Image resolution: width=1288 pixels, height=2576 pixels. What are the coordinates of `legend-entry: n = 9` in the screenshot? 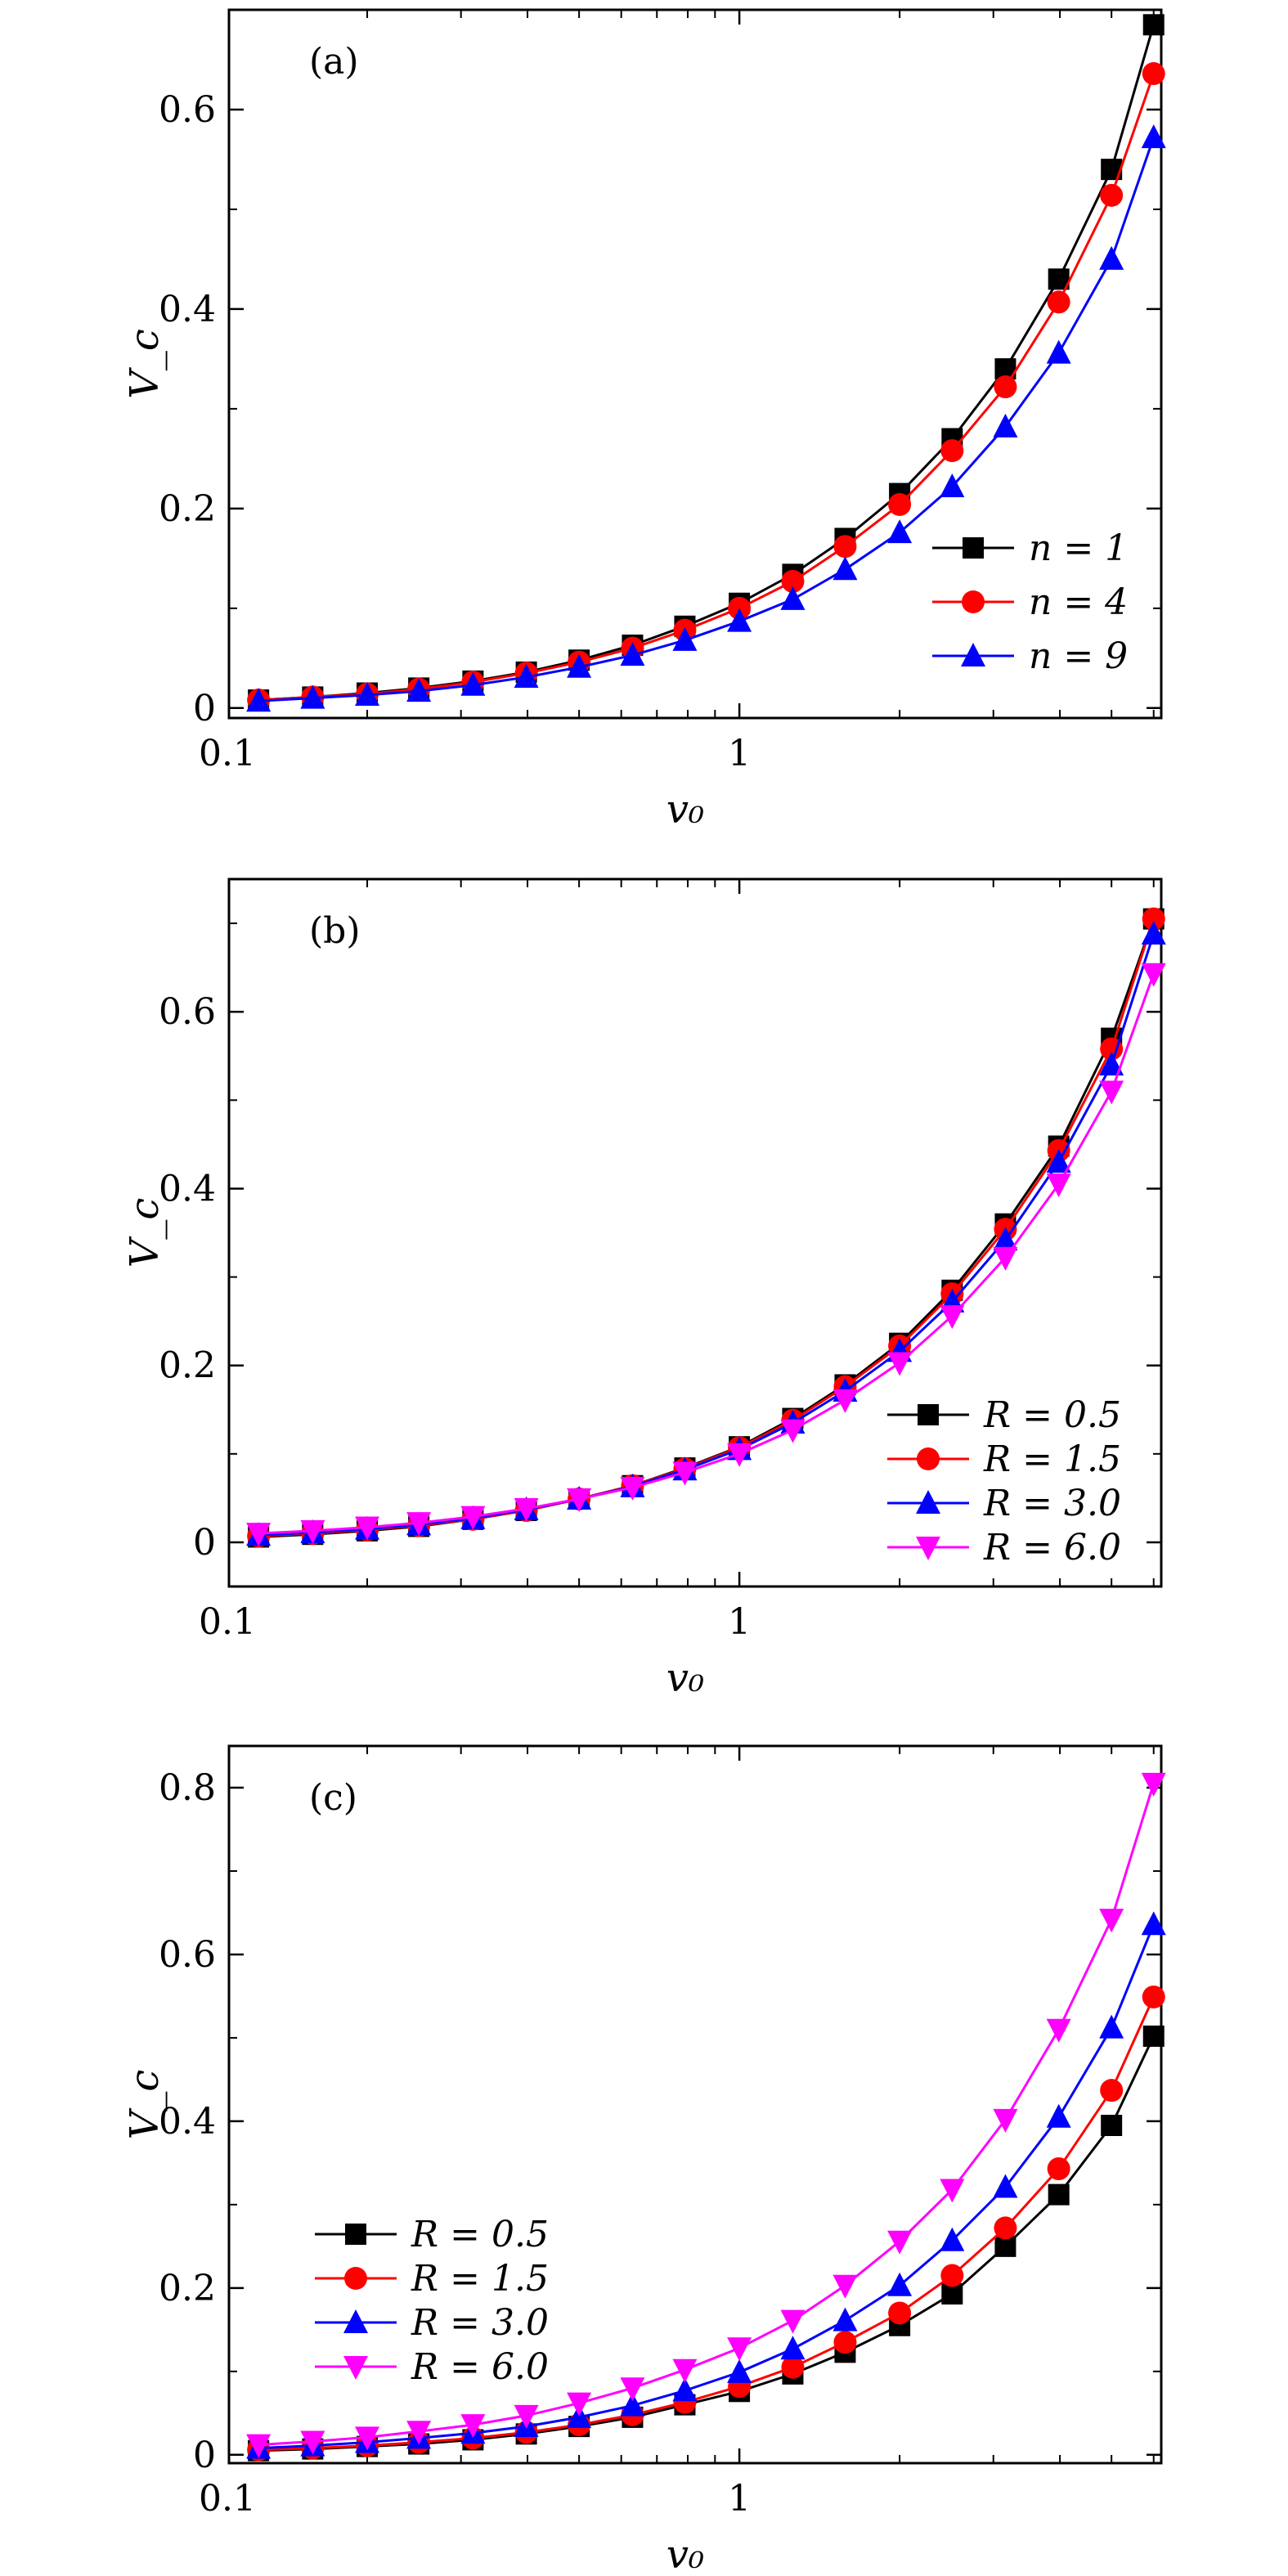 It's located at (1030, 656).